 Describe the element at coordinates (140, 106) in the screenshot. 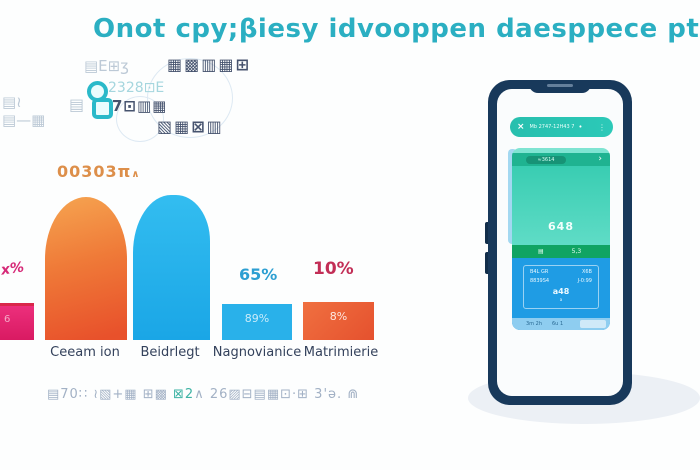

I see `header-row-c-text: 7⊡▥▦` at that location.